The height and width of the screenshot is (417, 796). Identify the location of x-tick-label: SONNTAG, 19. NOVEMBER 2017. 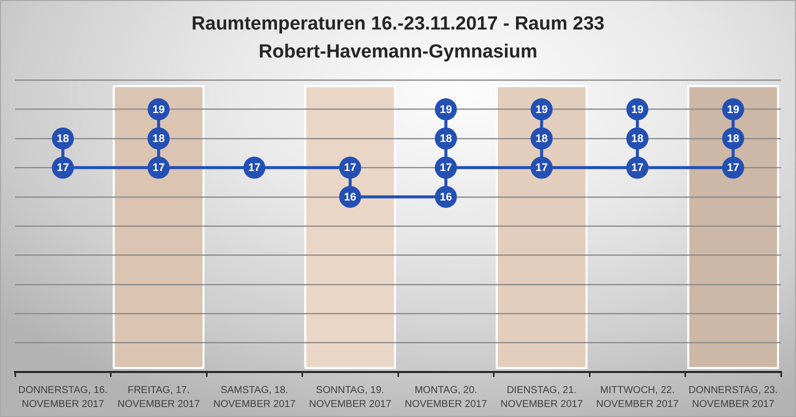
(350, 397).